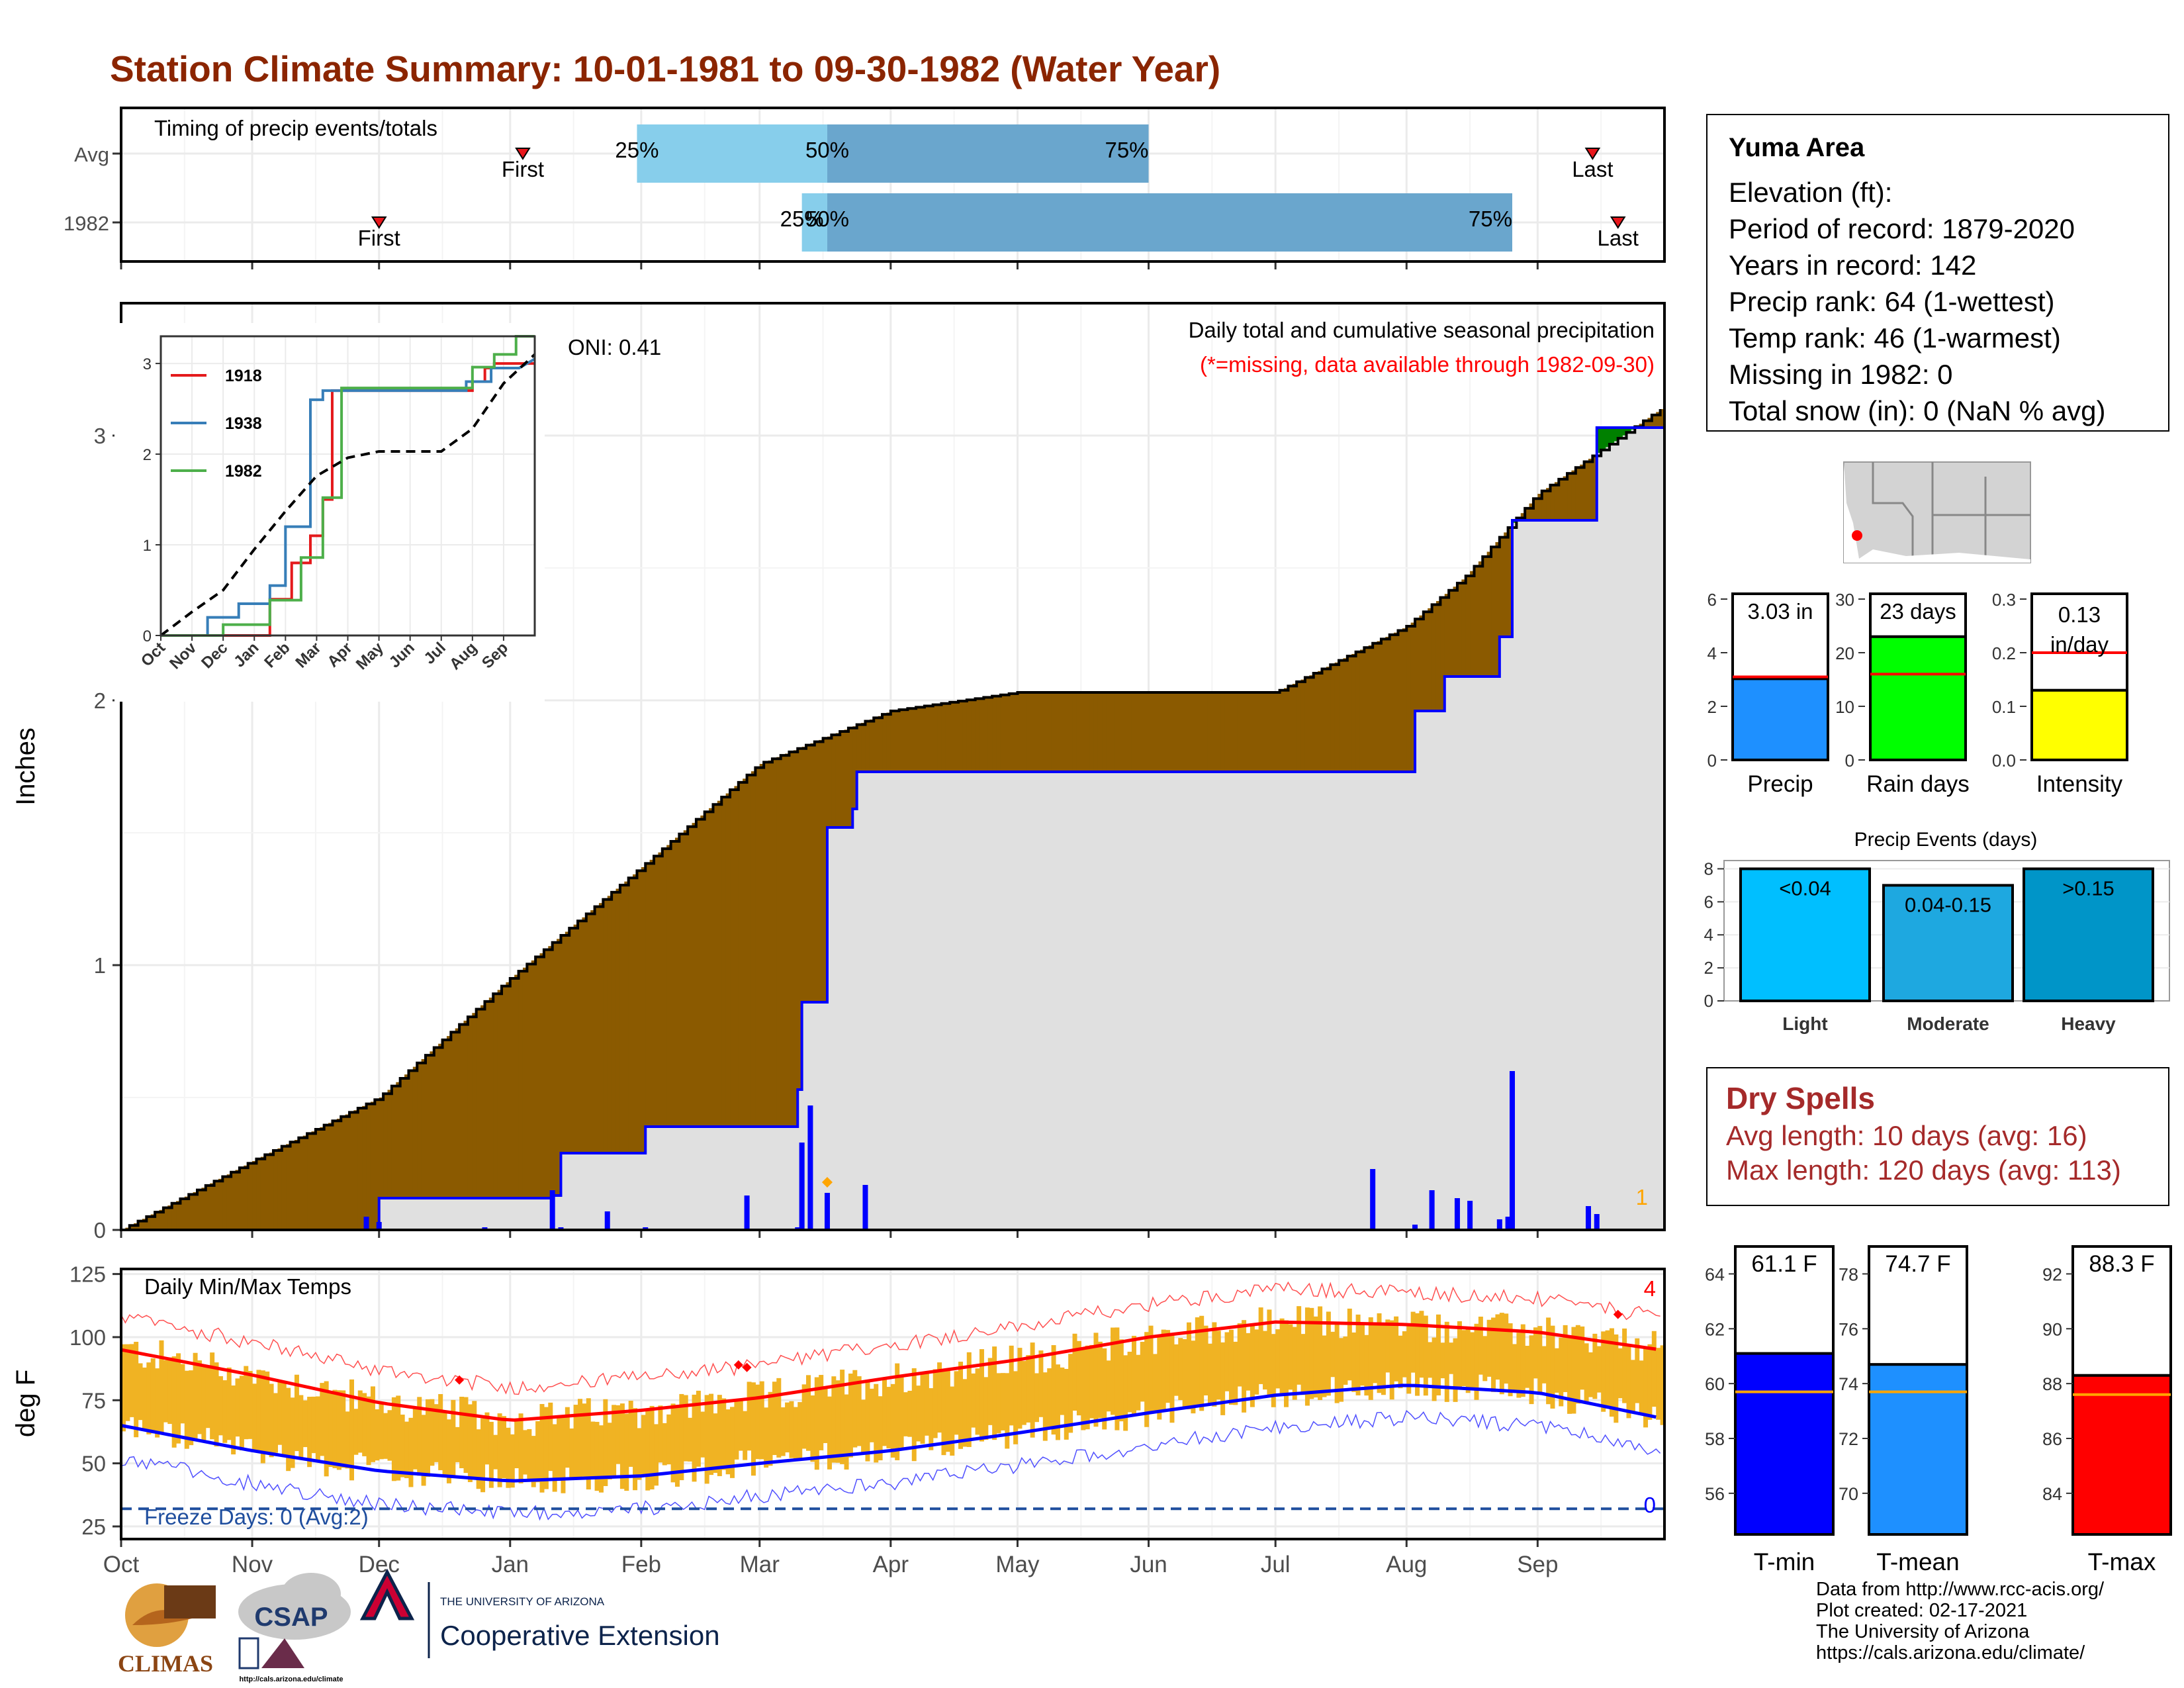  Describe the element at coordinates (93, 1400) in the screenshot. I see `temp-y-tick-label: 75` at that location.